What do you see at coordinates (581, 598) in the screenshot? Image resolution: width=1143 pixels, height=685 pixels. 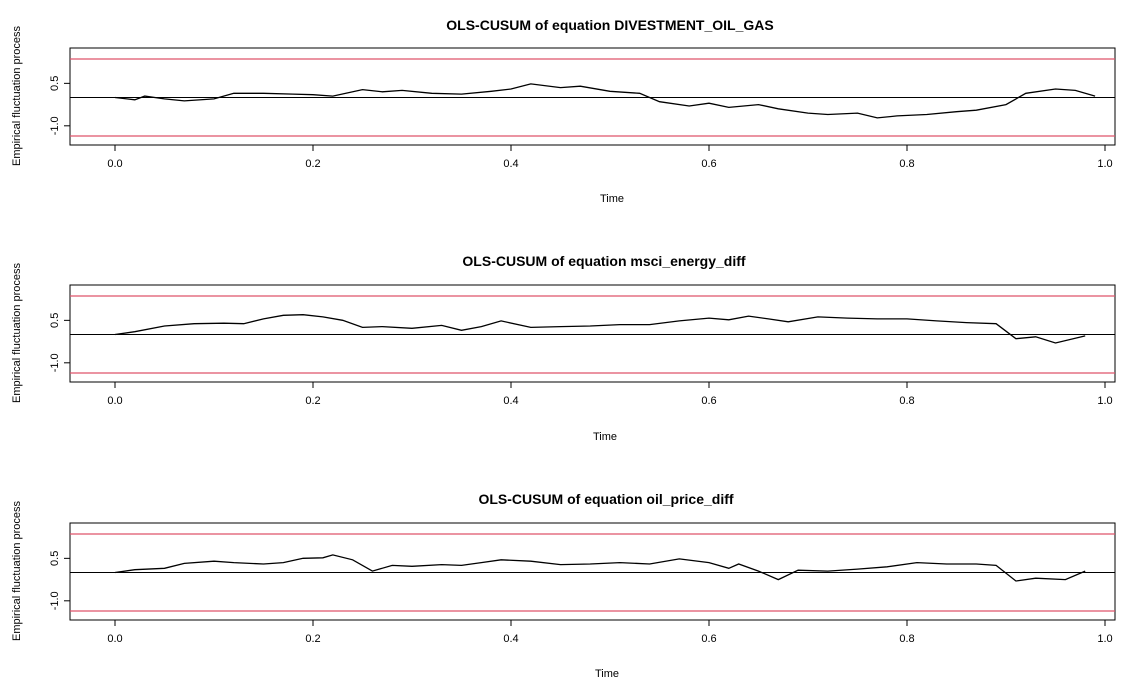 I see `panel-3-axes: 0.0 0.2 0.4 0.6 0.8 1.0 -1.0 0.5` at bounding box center [581, 598].